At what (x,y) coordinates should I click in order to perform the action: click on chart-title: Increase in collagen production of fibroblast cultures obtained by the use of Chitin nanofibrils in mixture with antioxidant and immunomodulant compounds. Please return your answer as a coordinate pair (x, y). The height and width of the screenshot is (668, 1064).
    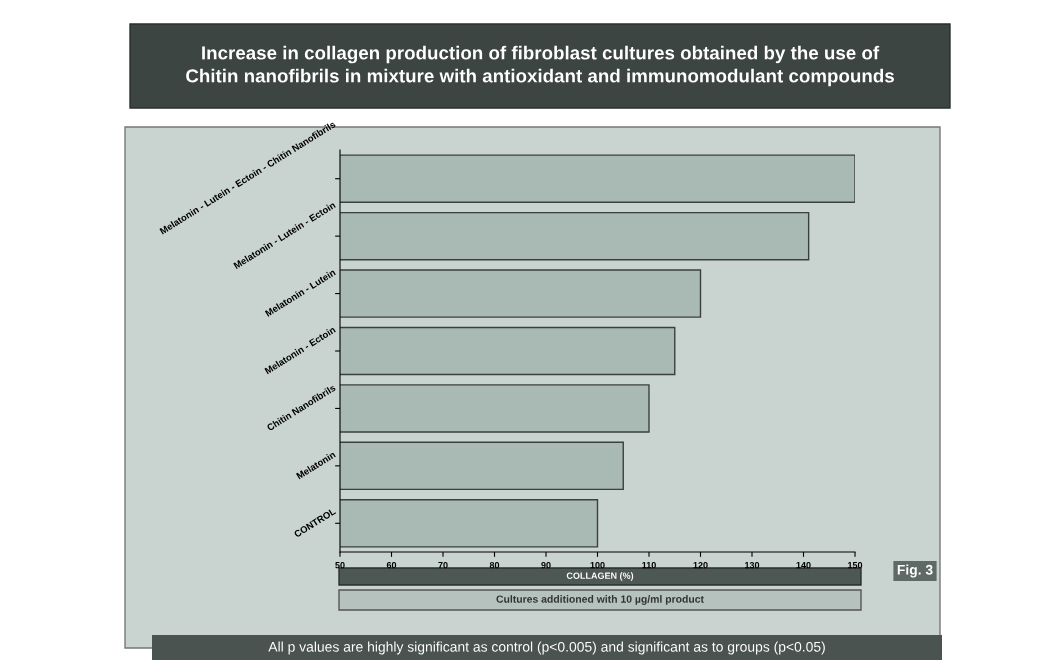
    Looking at the image, I should click on (540, 66).